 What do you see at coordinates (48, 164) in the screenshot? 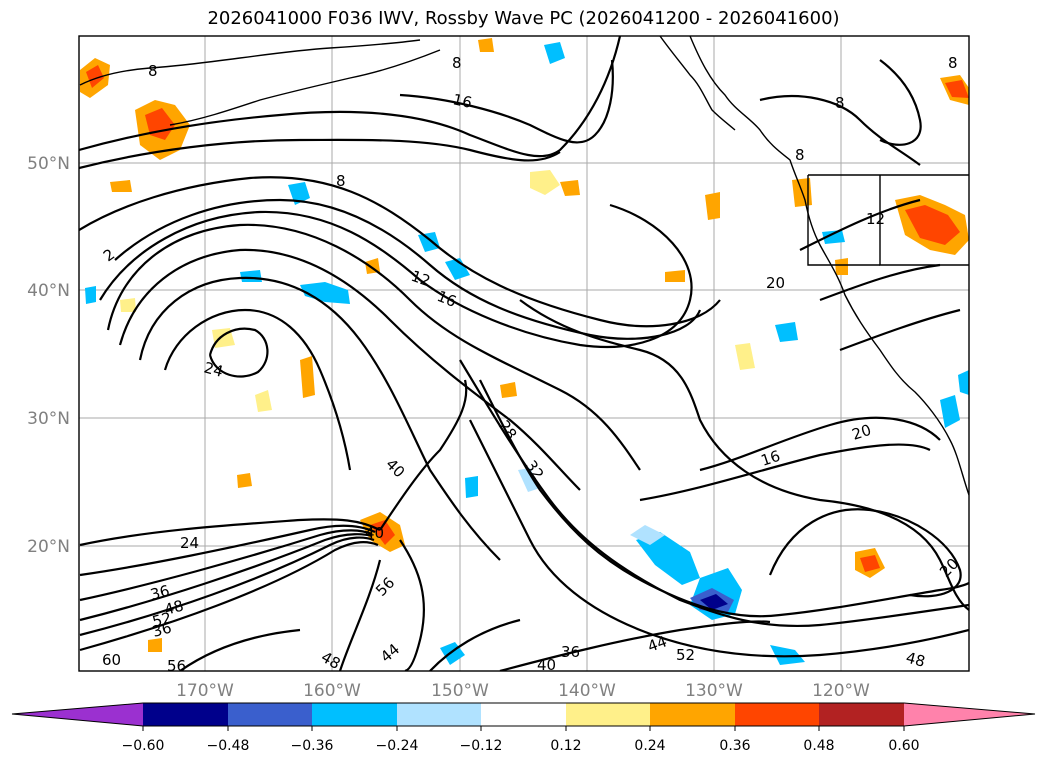
I see `lat-label: 50°N` at bounding box center [48, 164].